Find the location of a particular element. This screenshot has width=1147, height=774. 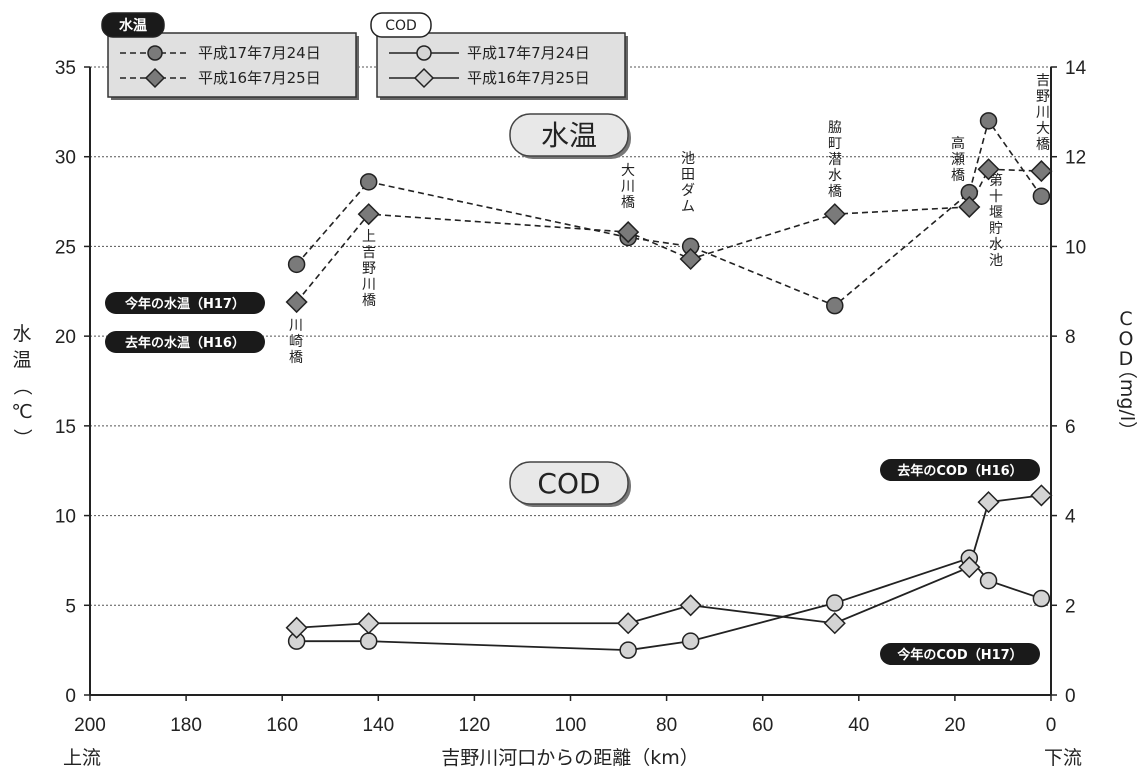

svg-text: ℃ is located at coordinates (21, 412).